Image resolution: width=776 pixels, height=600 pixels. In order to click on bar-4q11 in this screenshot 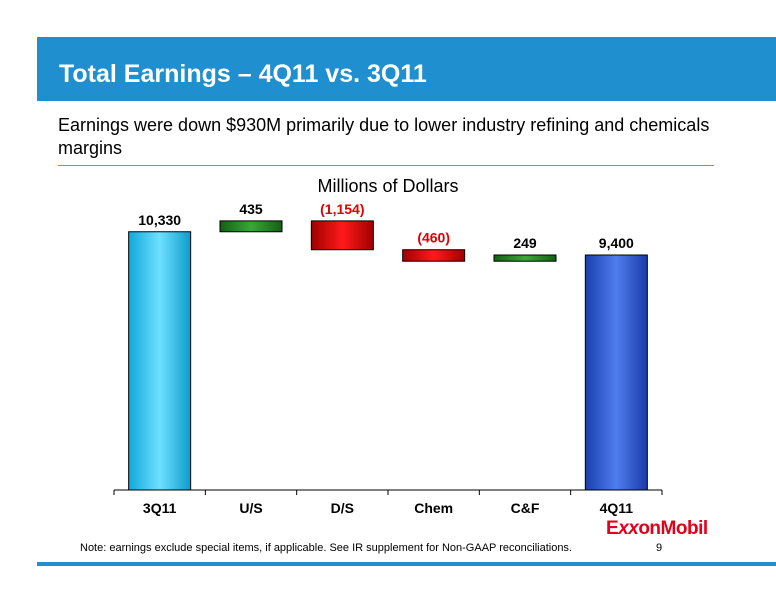, I will do `click(616, 372)`.